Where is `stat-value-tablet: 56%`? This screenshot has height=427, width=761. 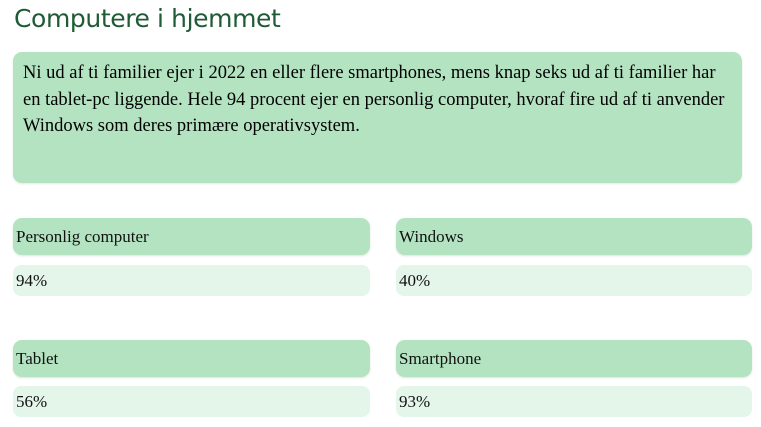
stat-value-tablet: 56% is located at coordinates (191, 401).